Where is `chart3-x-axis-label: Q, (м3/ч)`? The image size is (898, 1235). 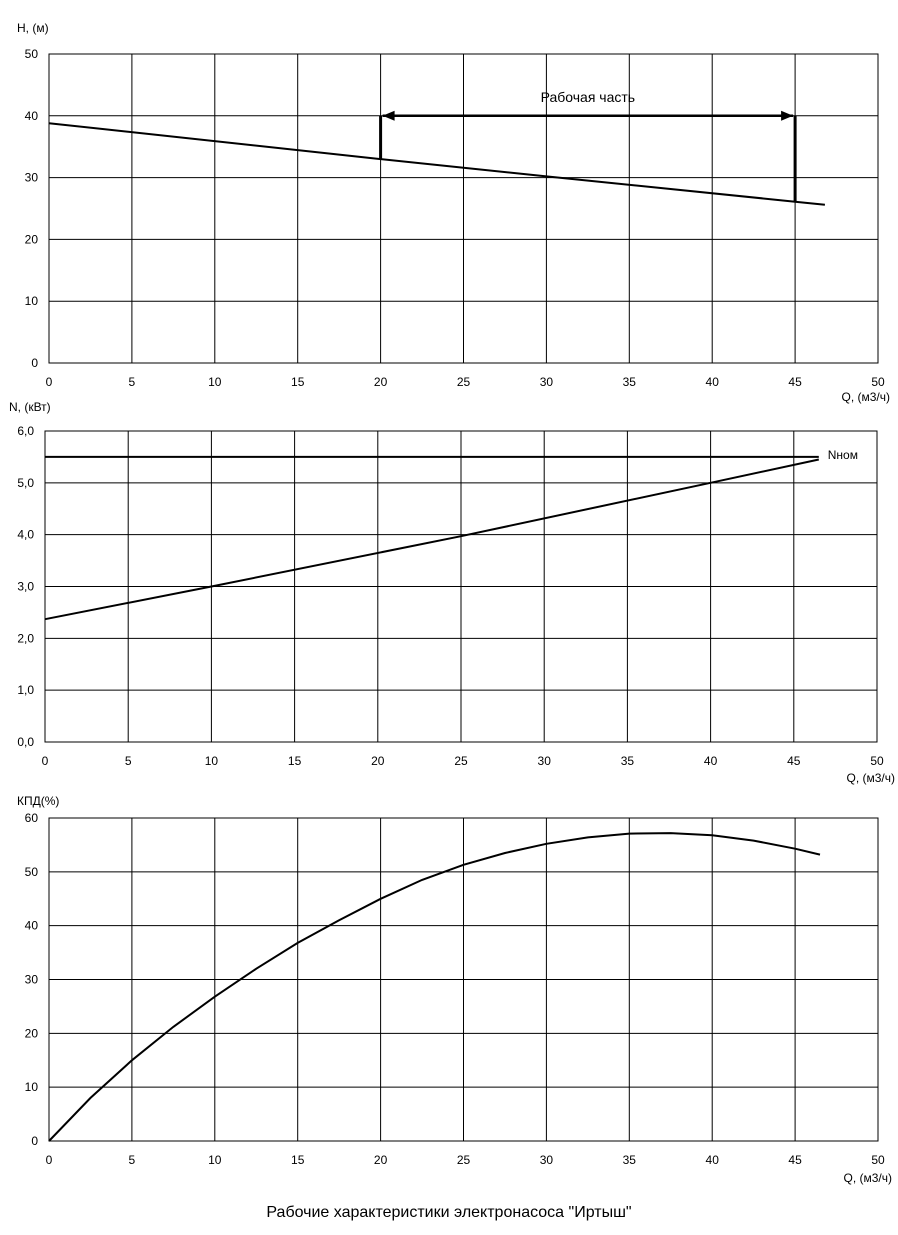
chart3-x-axis-label: Q, (м3/ч) is located at coordinates (867, 1178).